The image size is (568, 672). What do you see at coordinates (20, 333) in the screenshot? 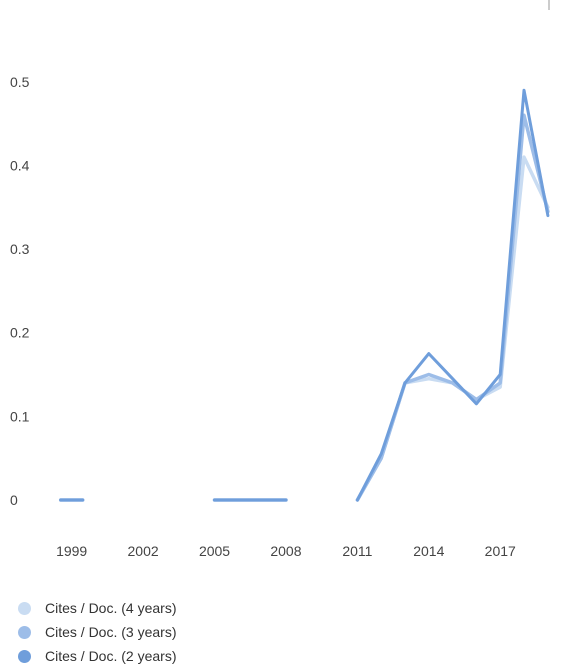
I see `y-tick-label: 0.2` at bounding box center [20, 333].